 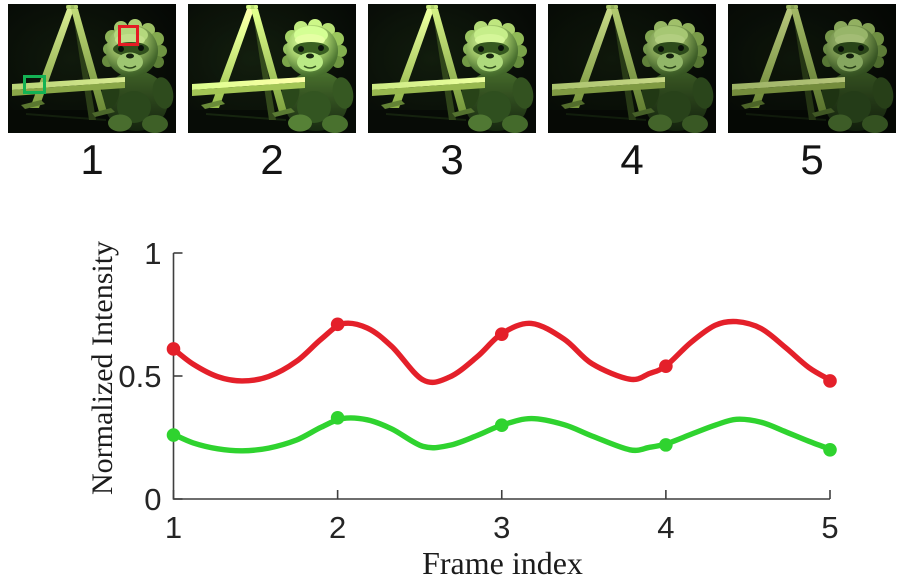 What do you see at coordinates (829, 527) in the screenshot?
I see `x-tick-label: 5` at bounding box center [829, 527].